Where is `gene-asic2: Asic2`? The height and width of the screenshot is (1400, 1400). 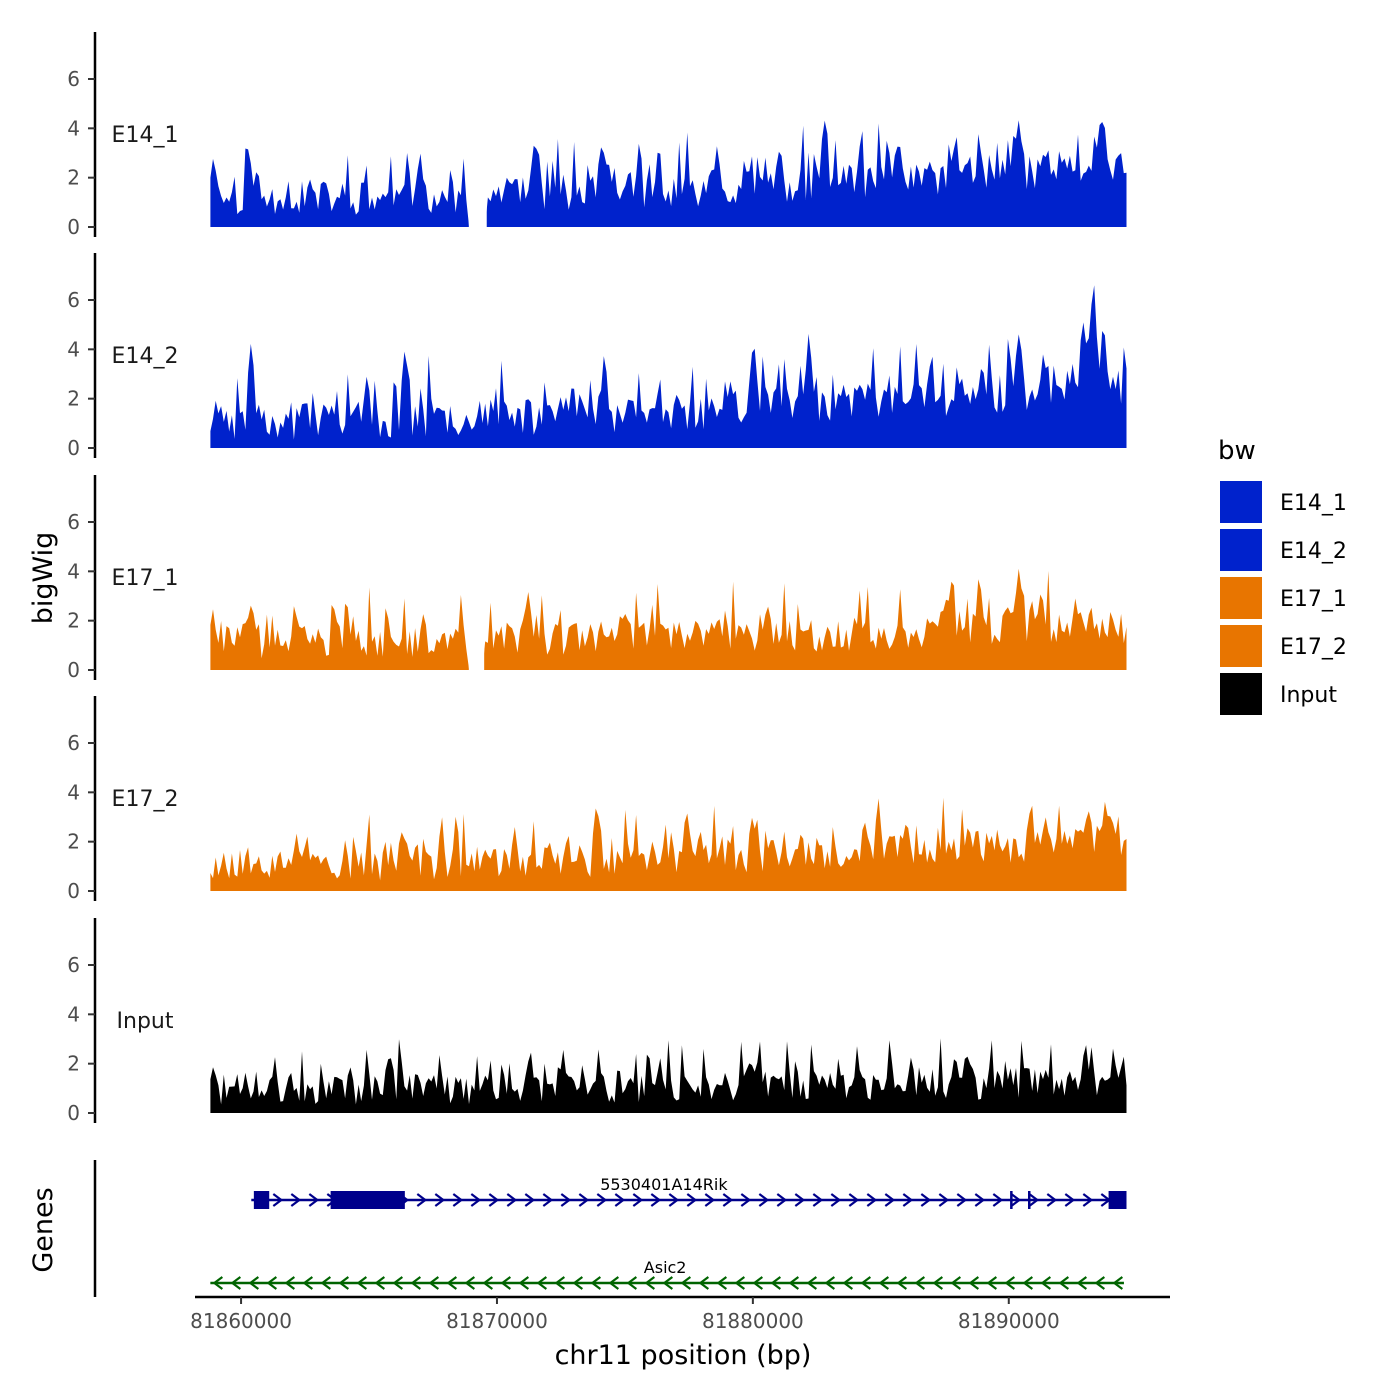
gene-asic2: Asic2 is located at coordinates (667, 1274).